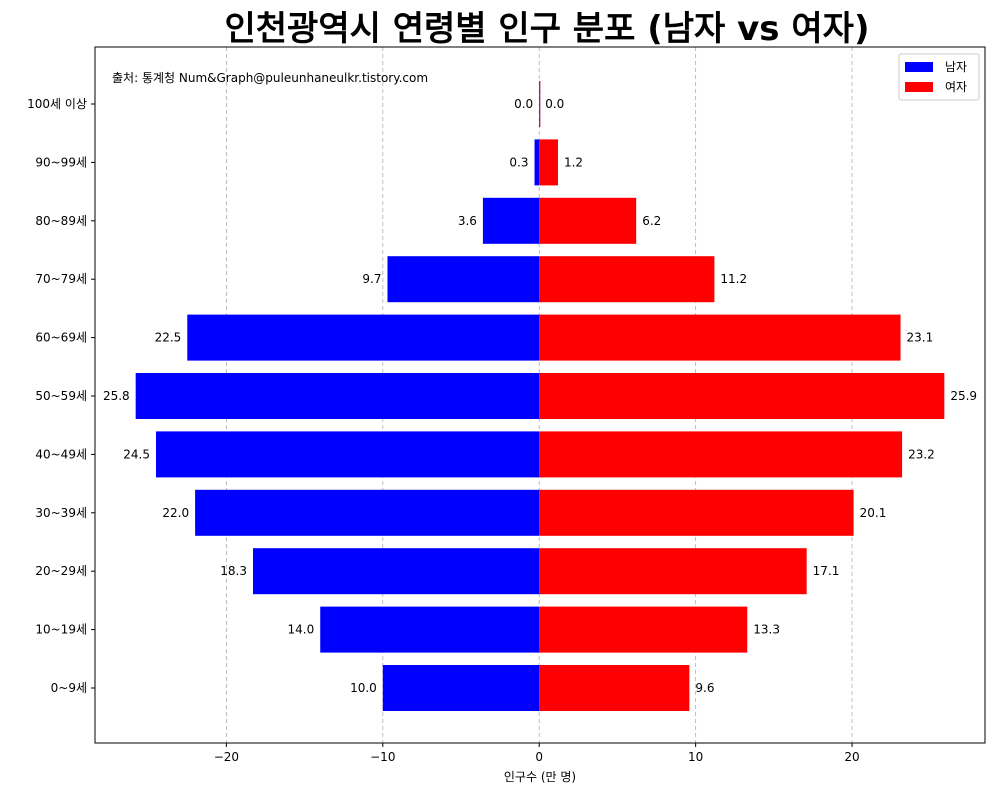 The height and width of the screenshot is (800, 1000). What do you see at coordinates (69, 688) in the screenshot?
I see `y-tick-label: 0~9세` at bounding box center [69, 688].